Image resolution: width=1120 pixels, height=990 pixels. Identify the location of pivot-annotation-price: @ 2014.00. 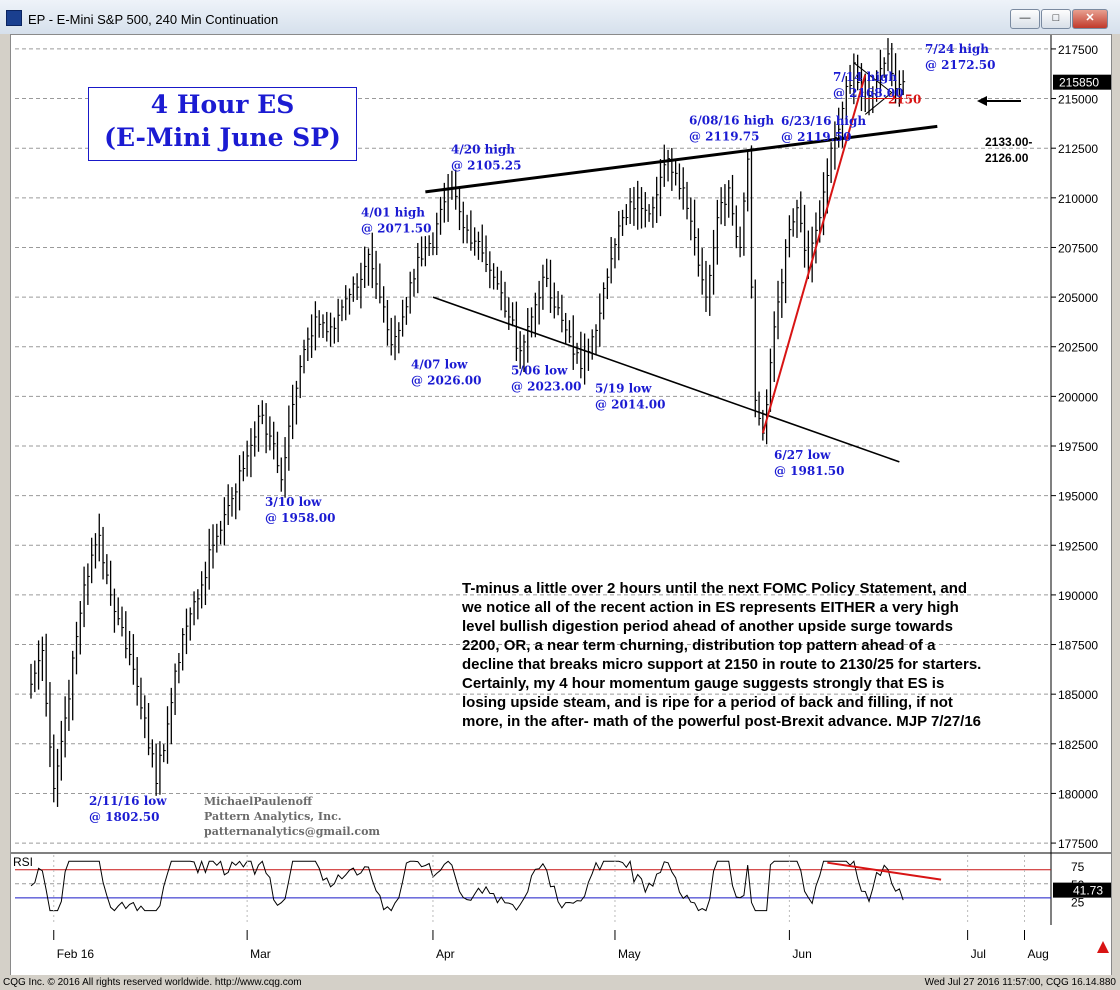
(630, 405).